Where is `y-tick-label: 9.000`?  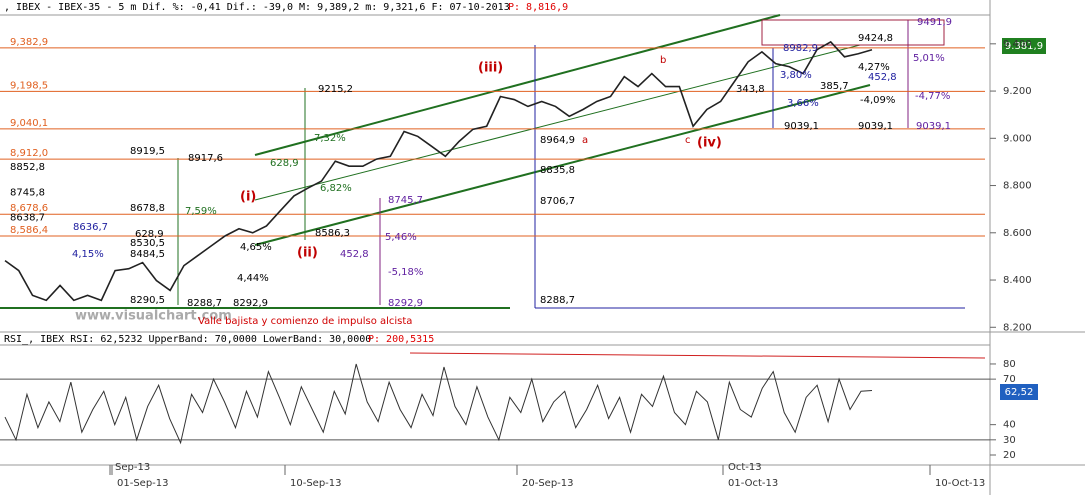
y-tick-label: 9.000 is located at coordinates (1017, 138).